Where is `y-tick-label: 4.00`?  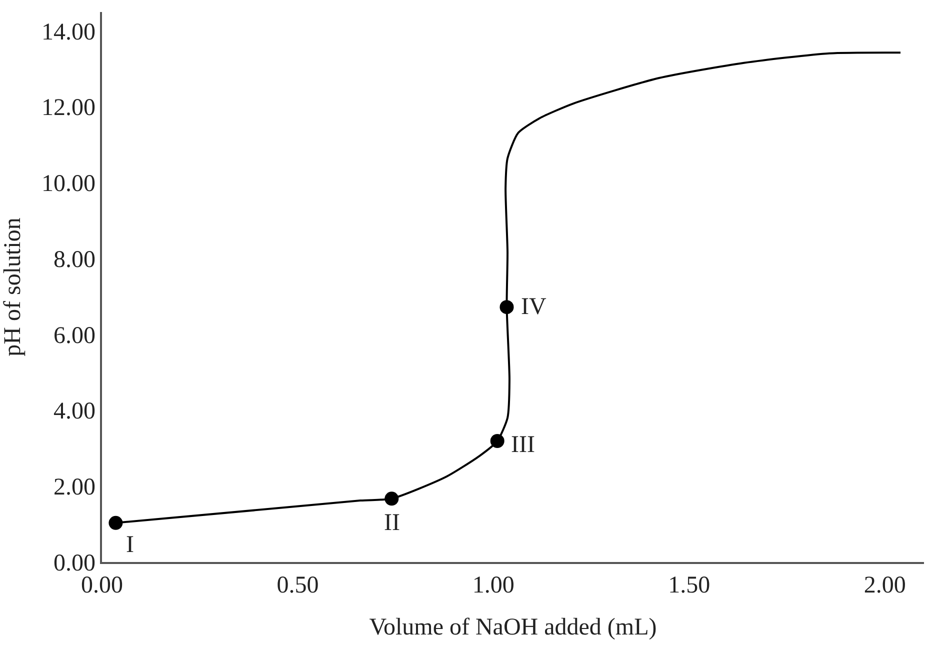 y-tick-label: 4.00 is located at coordinates (74, 411).